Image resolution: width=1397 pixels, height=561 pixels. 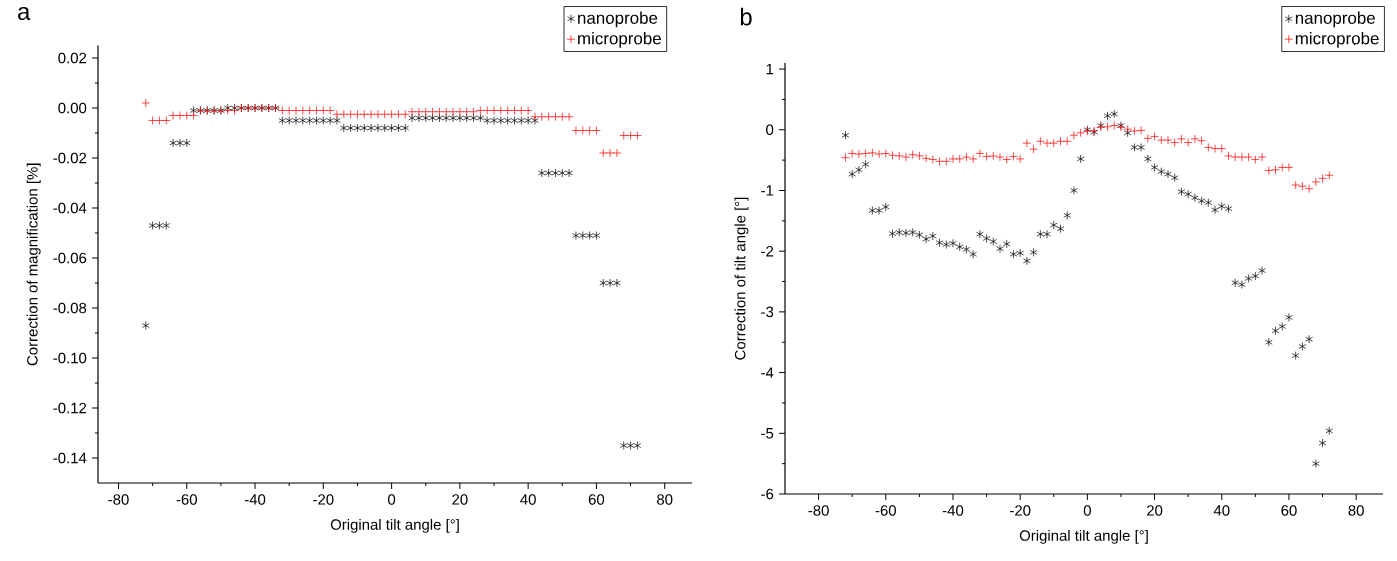 I want to click on y-tick-label: 0.00, so click(x=72, y=108).